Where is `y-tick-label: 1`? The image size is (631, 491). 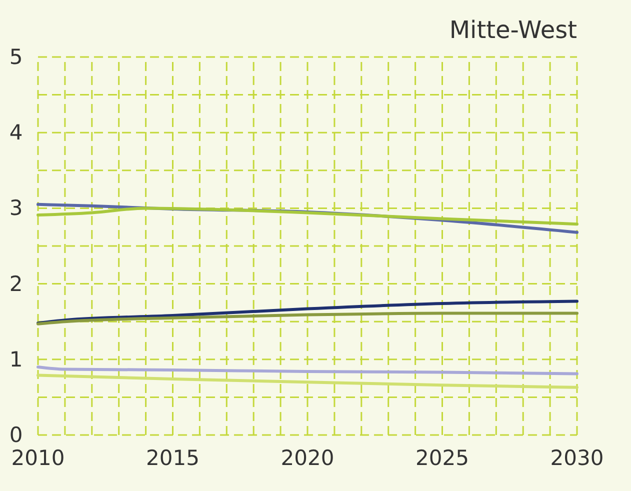 y-tick-label: 1 is located at coordinates (16, 359).